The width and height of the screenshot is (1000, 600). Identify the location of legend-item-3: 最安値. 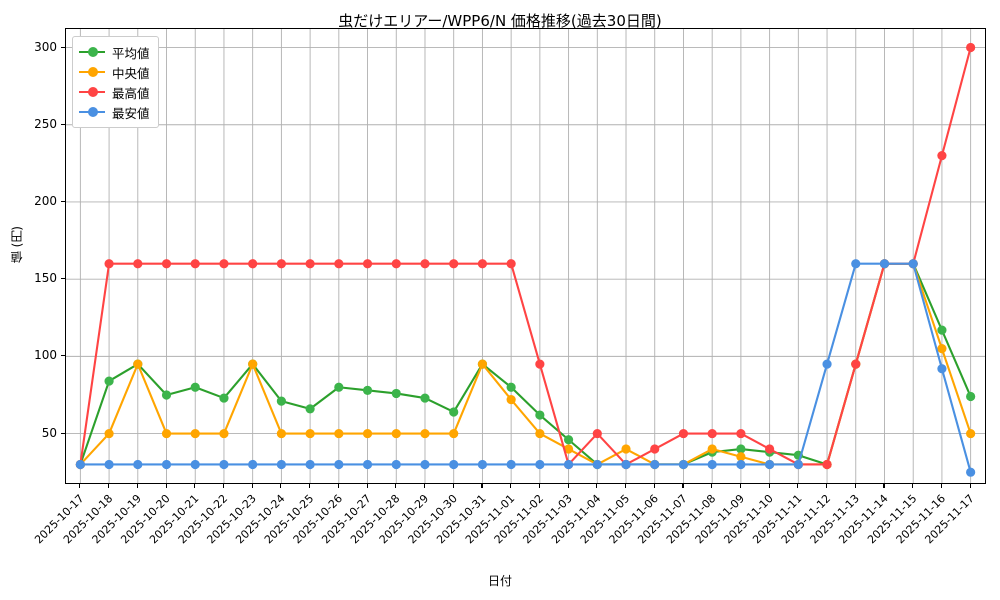
(114, 112).